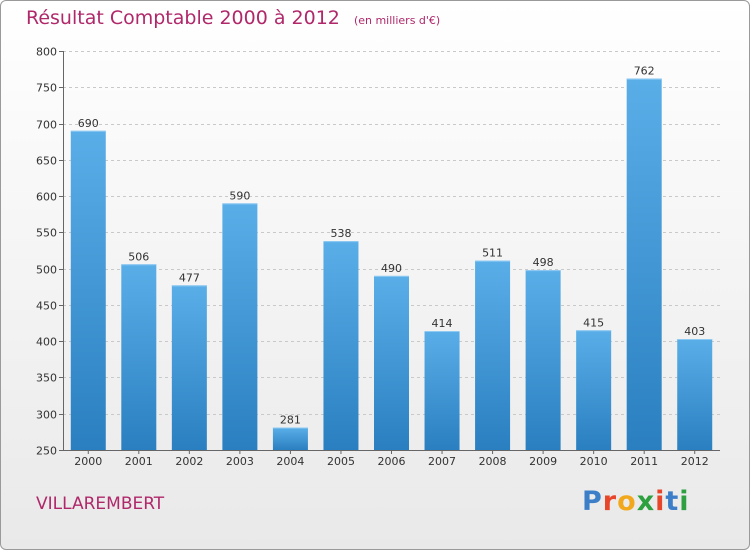 Image resolution: width=750 pixels, height=550 pixels. What do you see at coordinates (644, 461) in the screenshot?
I see `x-tick-label-2011: 2011` at bounding box center [644, 461].